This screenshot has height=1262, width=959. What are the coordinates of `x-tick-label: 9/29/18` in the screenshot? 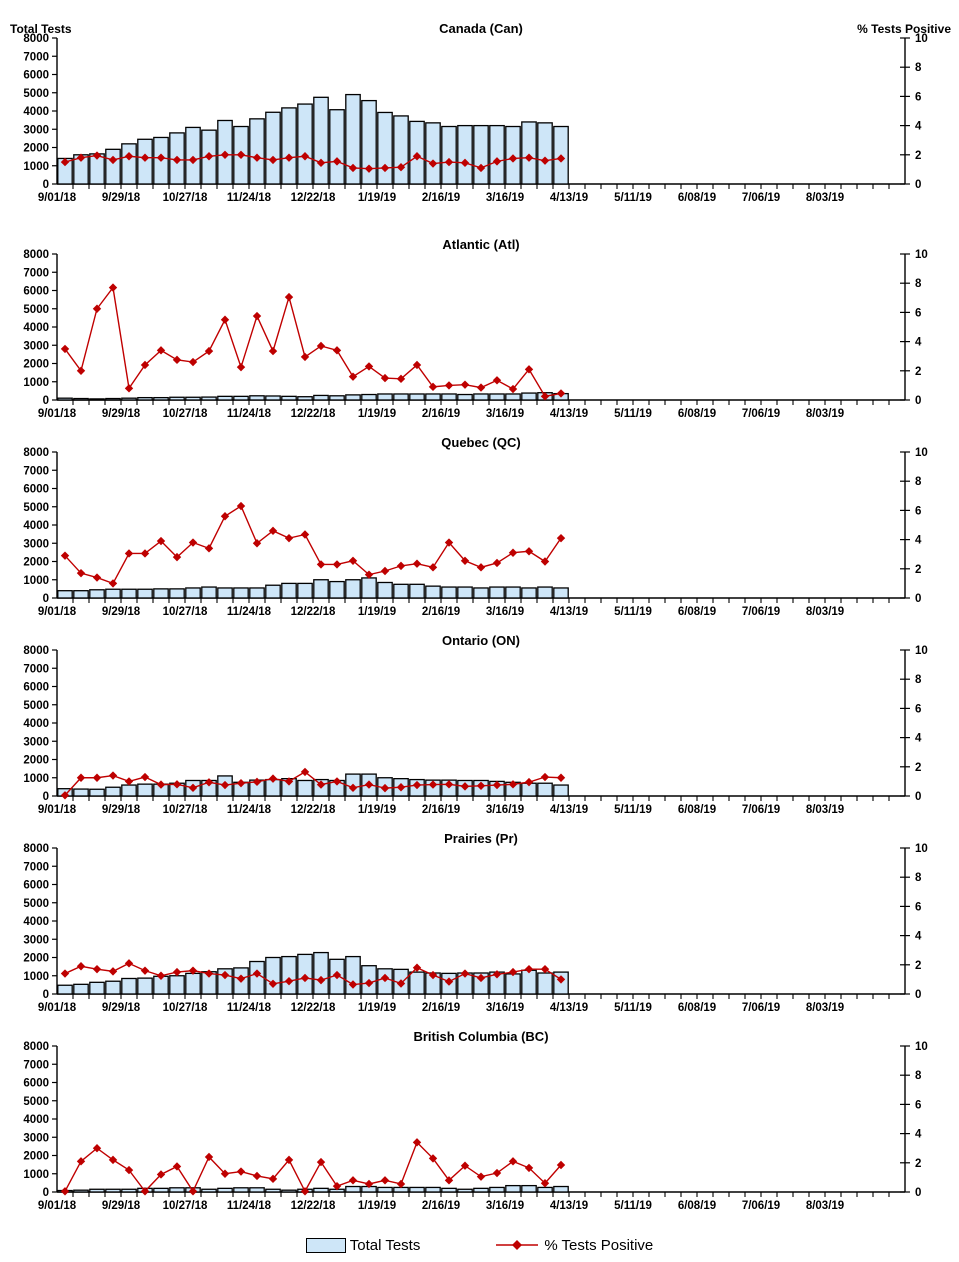 It's located at (121, 1206).